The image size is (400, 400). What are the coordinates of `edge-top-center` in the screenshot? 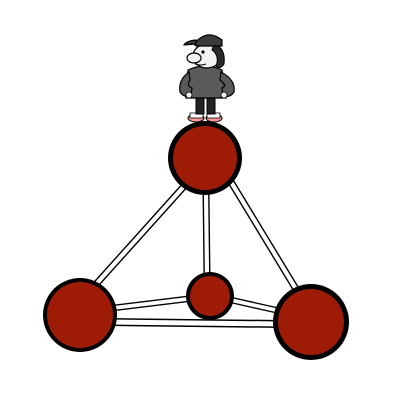 It's located at (206, 234).